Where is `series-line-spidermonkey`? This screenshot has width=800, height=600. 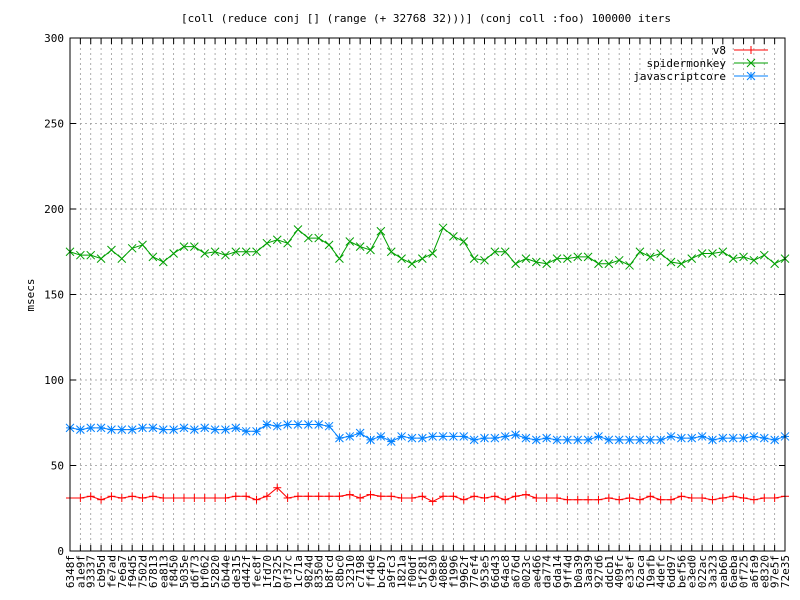 series-line-spidermonkey is located at coordinates (427, 246).